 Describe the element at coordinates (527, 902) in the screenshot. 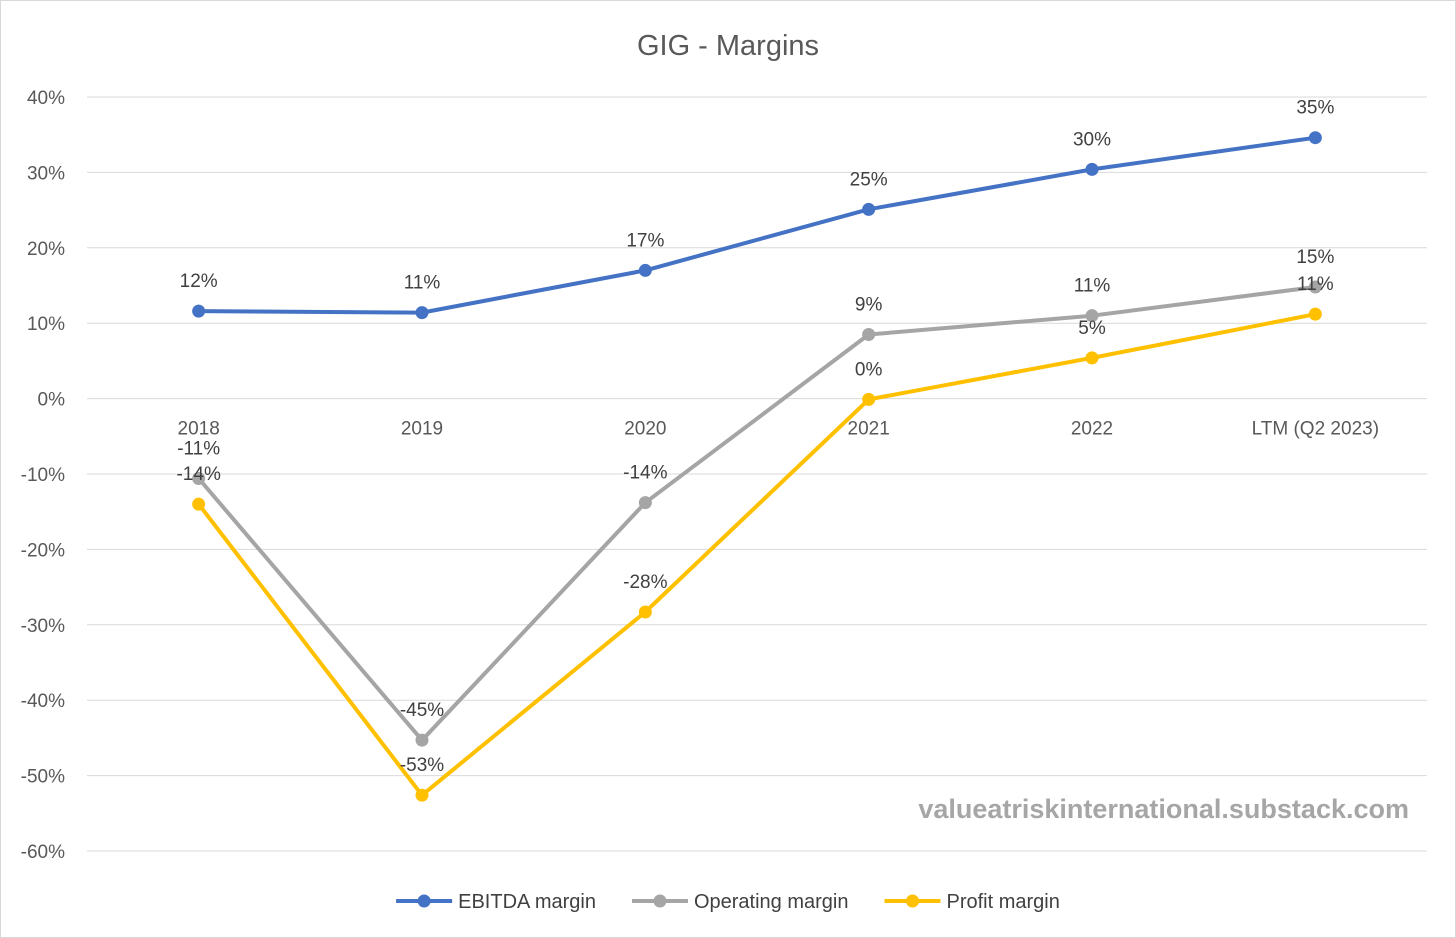

I see `legend-label: EBITDA margin` at that location.